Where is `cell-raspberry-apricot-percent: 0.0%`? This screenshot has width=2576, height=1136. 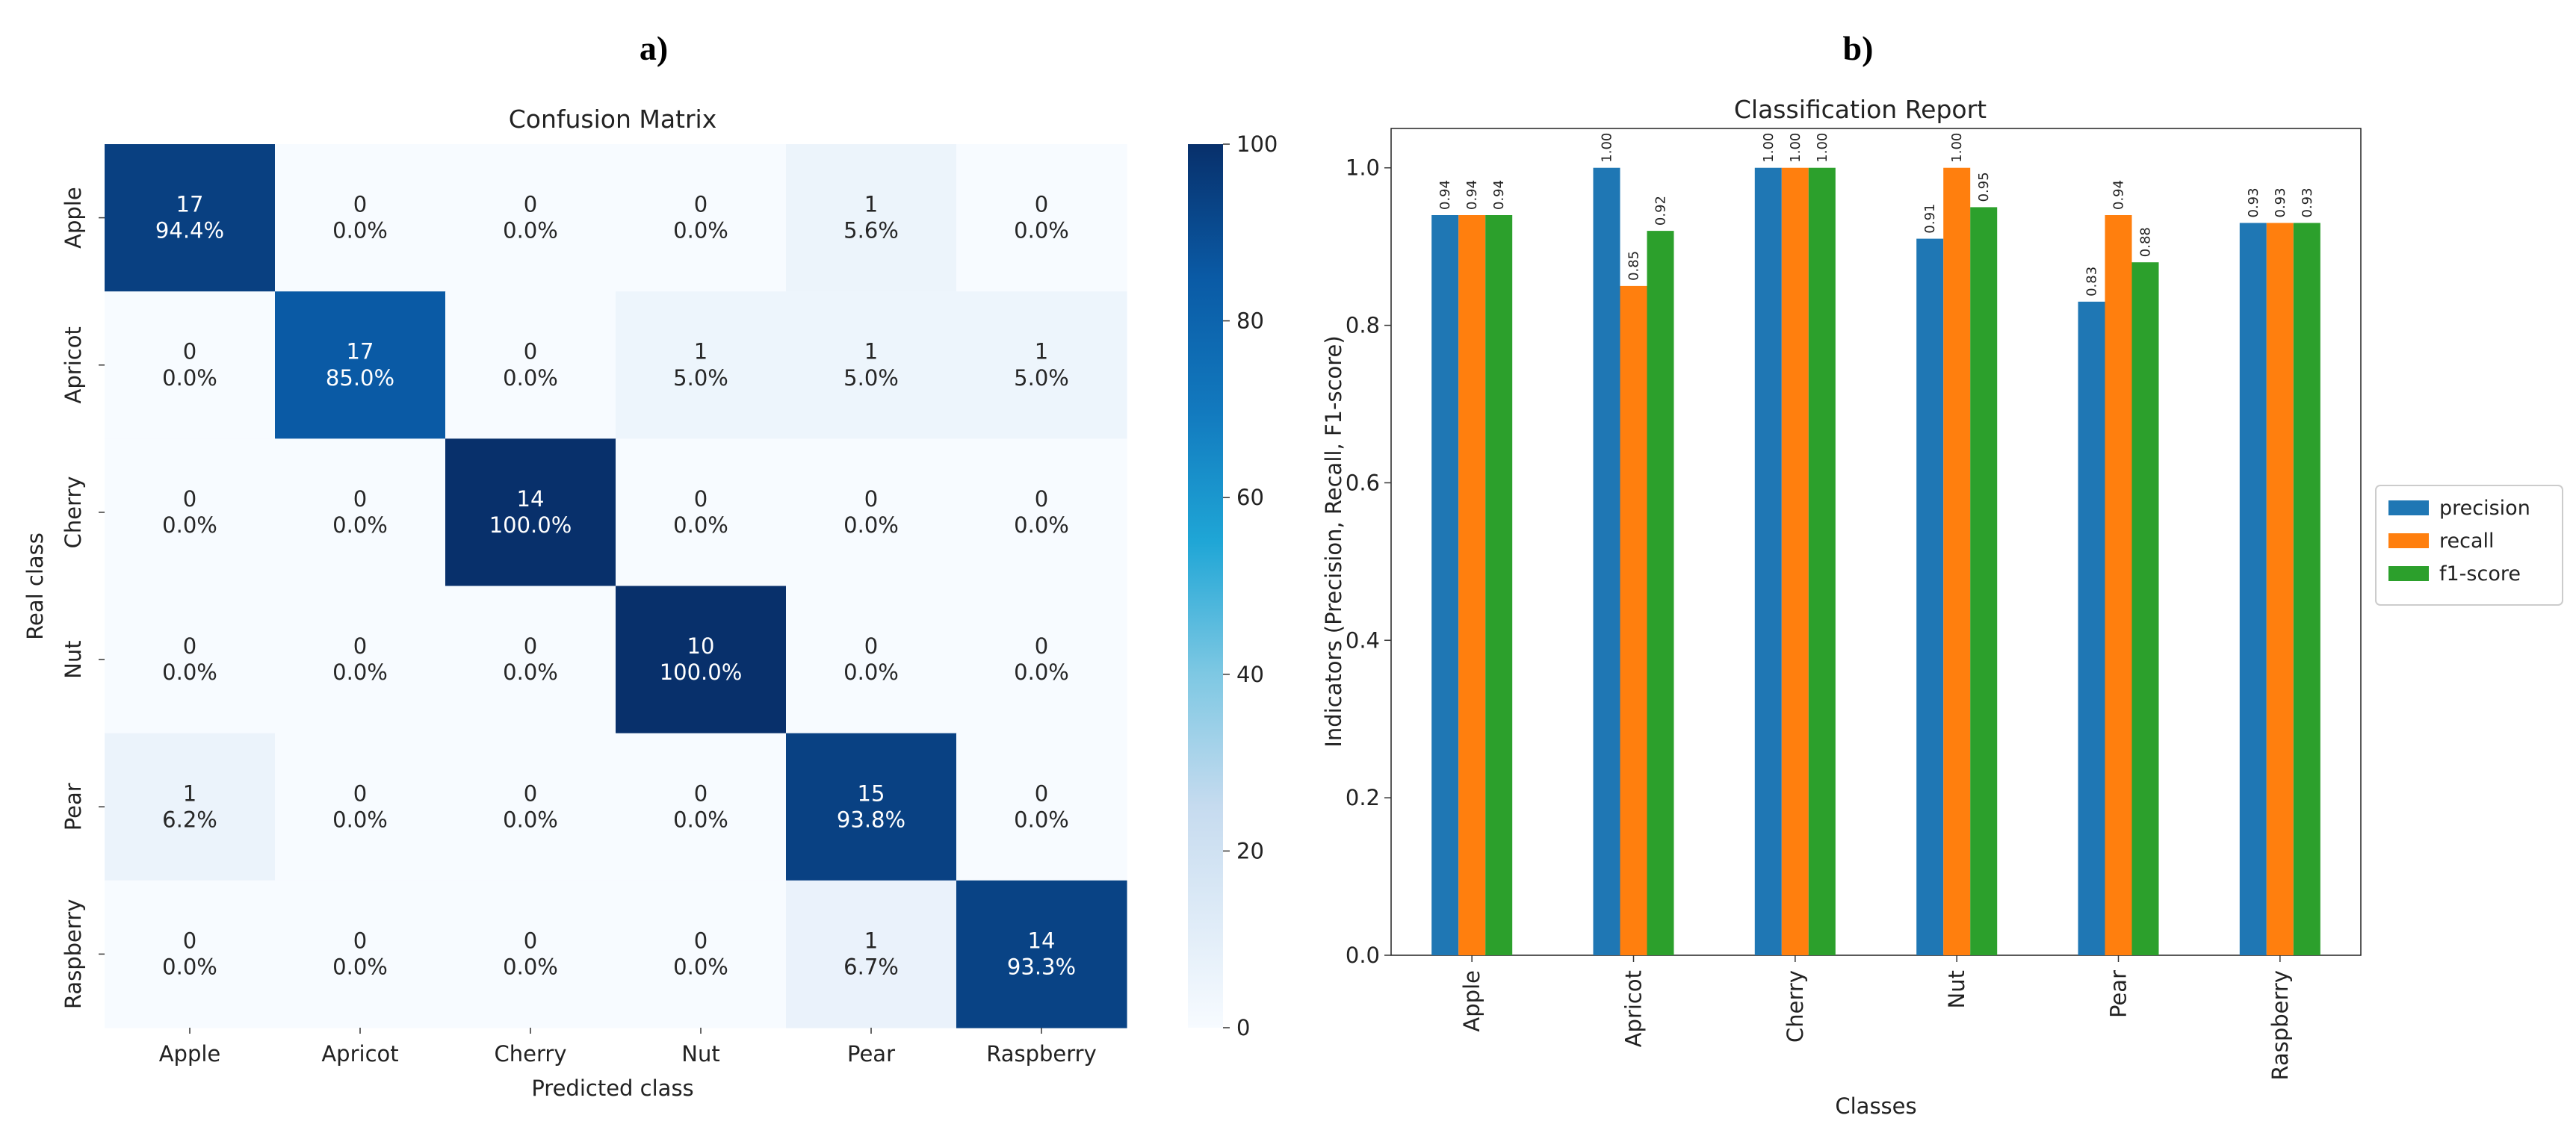
cell-raspberry-apricot-percent: 0.0% is located at coordinates (360, 966).